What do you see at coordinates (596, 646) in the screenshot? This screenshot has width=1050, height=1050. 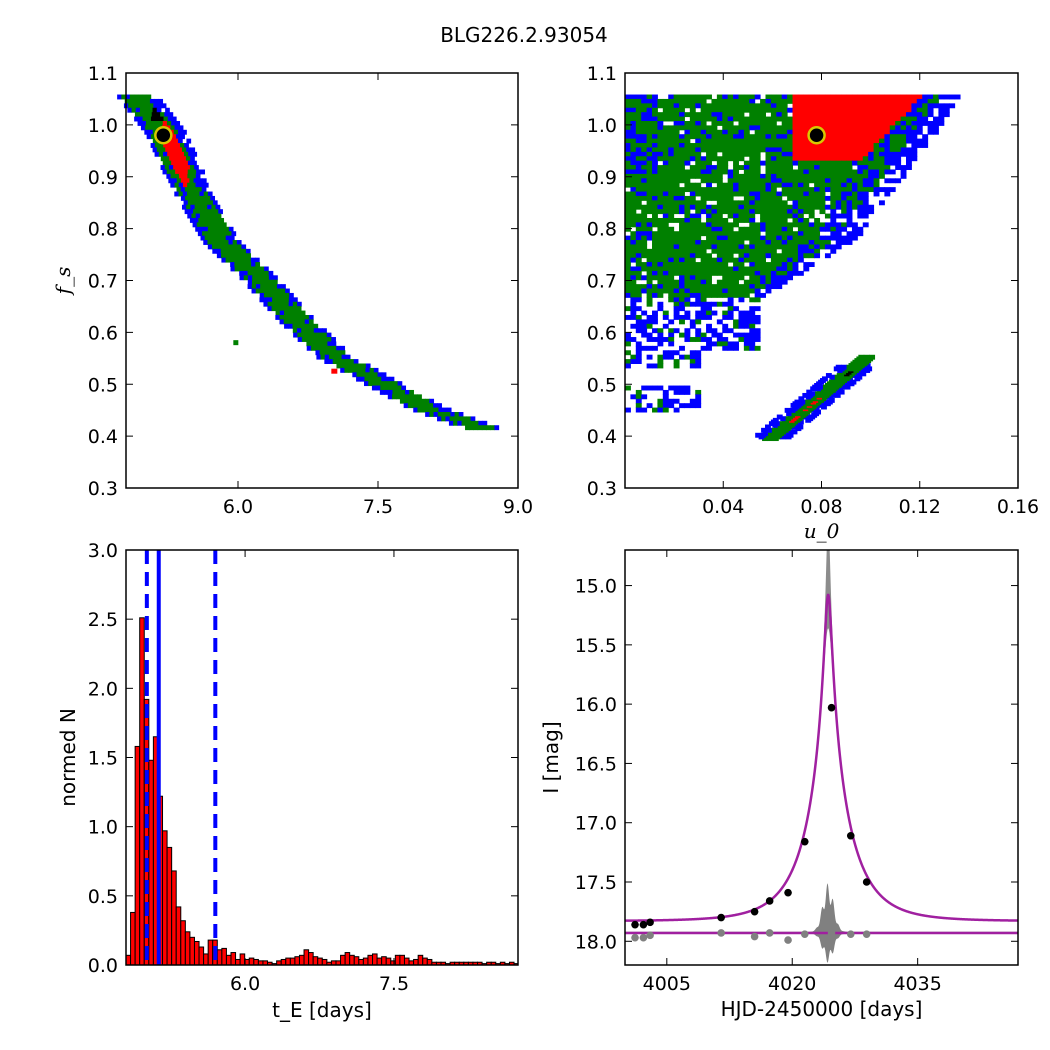 I see `y-tick-label: 15.5` at bounding box center [596, 646].